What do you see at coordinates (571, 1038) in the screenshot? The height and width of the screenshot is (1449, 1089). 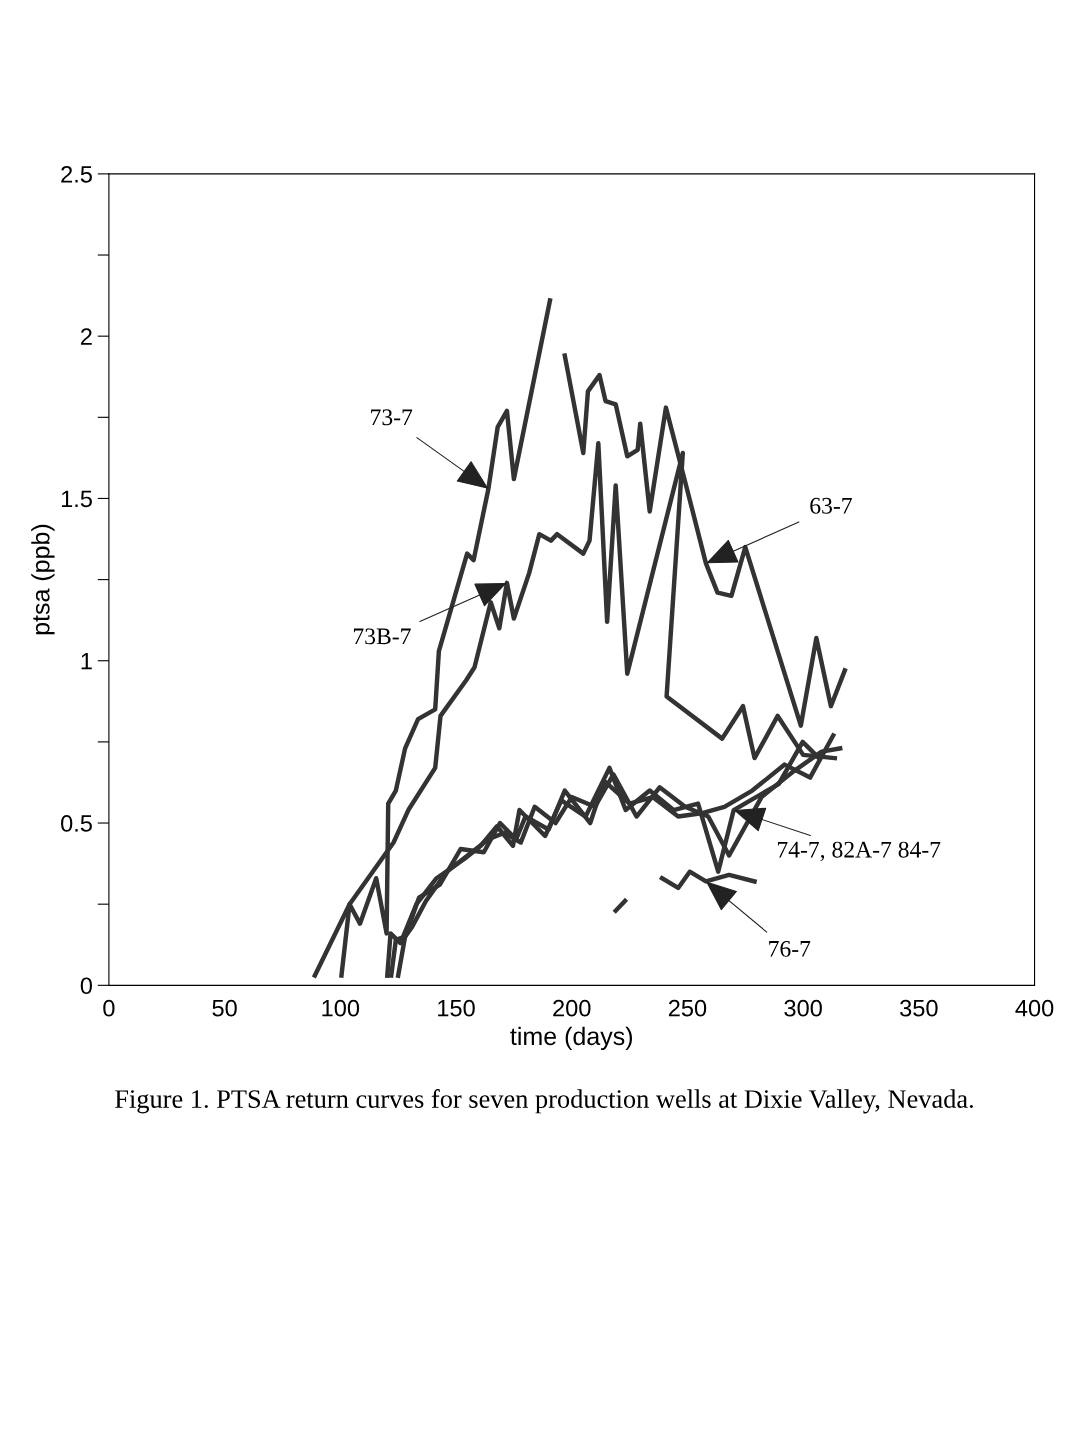 I see `x-axis-title: time (days)` at bounding box center [571, 1038].